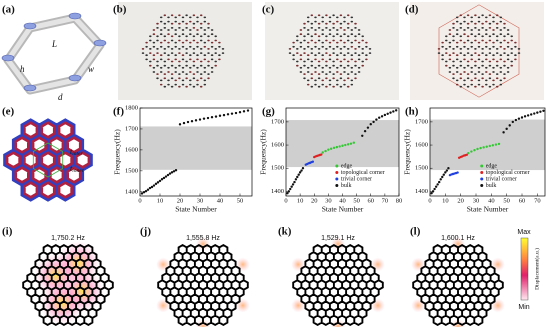  What do you see at coordinates (71, 151) in the screenshot?
I see `coupling-symbol: t` at bounding box center [71, 151].